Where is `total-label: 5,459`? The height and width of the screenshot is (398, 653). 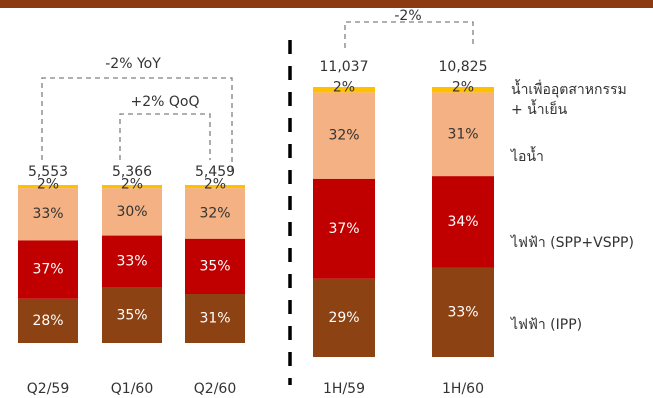
total-label: 5,459 is located at coordinates (215, 172).